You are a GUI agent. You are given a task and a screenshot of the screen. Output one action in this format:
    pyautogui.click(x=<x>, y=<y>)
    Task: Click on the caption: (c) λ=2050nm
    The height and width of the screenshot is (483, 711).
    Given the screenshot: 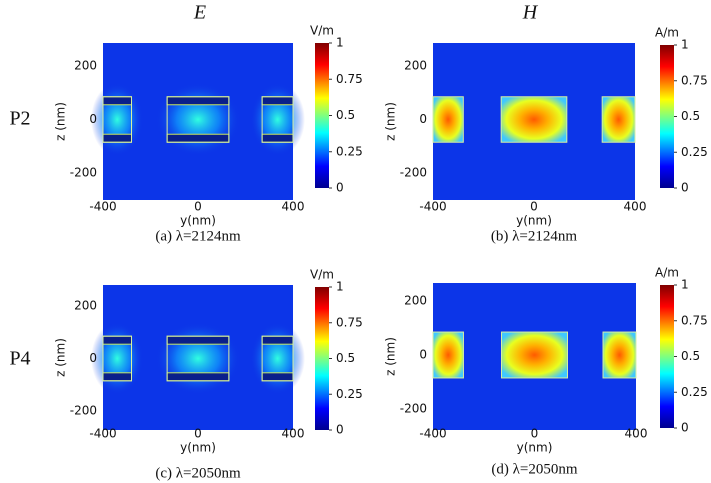 What is the action you would take?
    pyautogui.click(x=198, y=473)
    